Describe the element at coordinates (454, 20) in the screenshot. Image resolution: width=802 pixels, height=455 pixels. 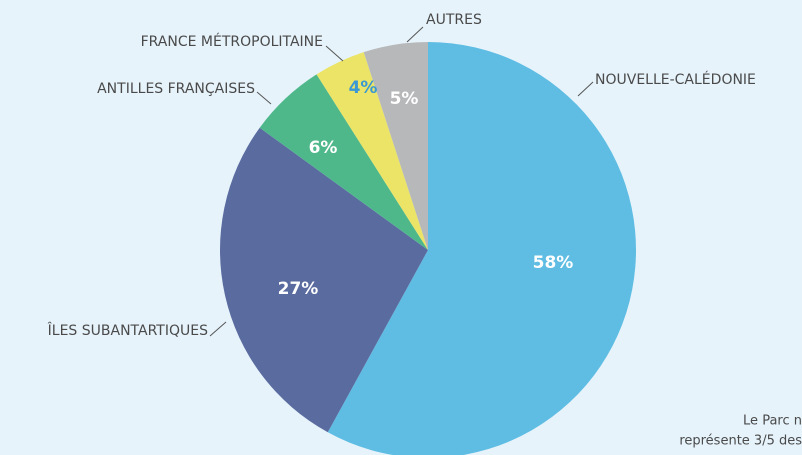
I see `category-label: AUTRES` at that location.